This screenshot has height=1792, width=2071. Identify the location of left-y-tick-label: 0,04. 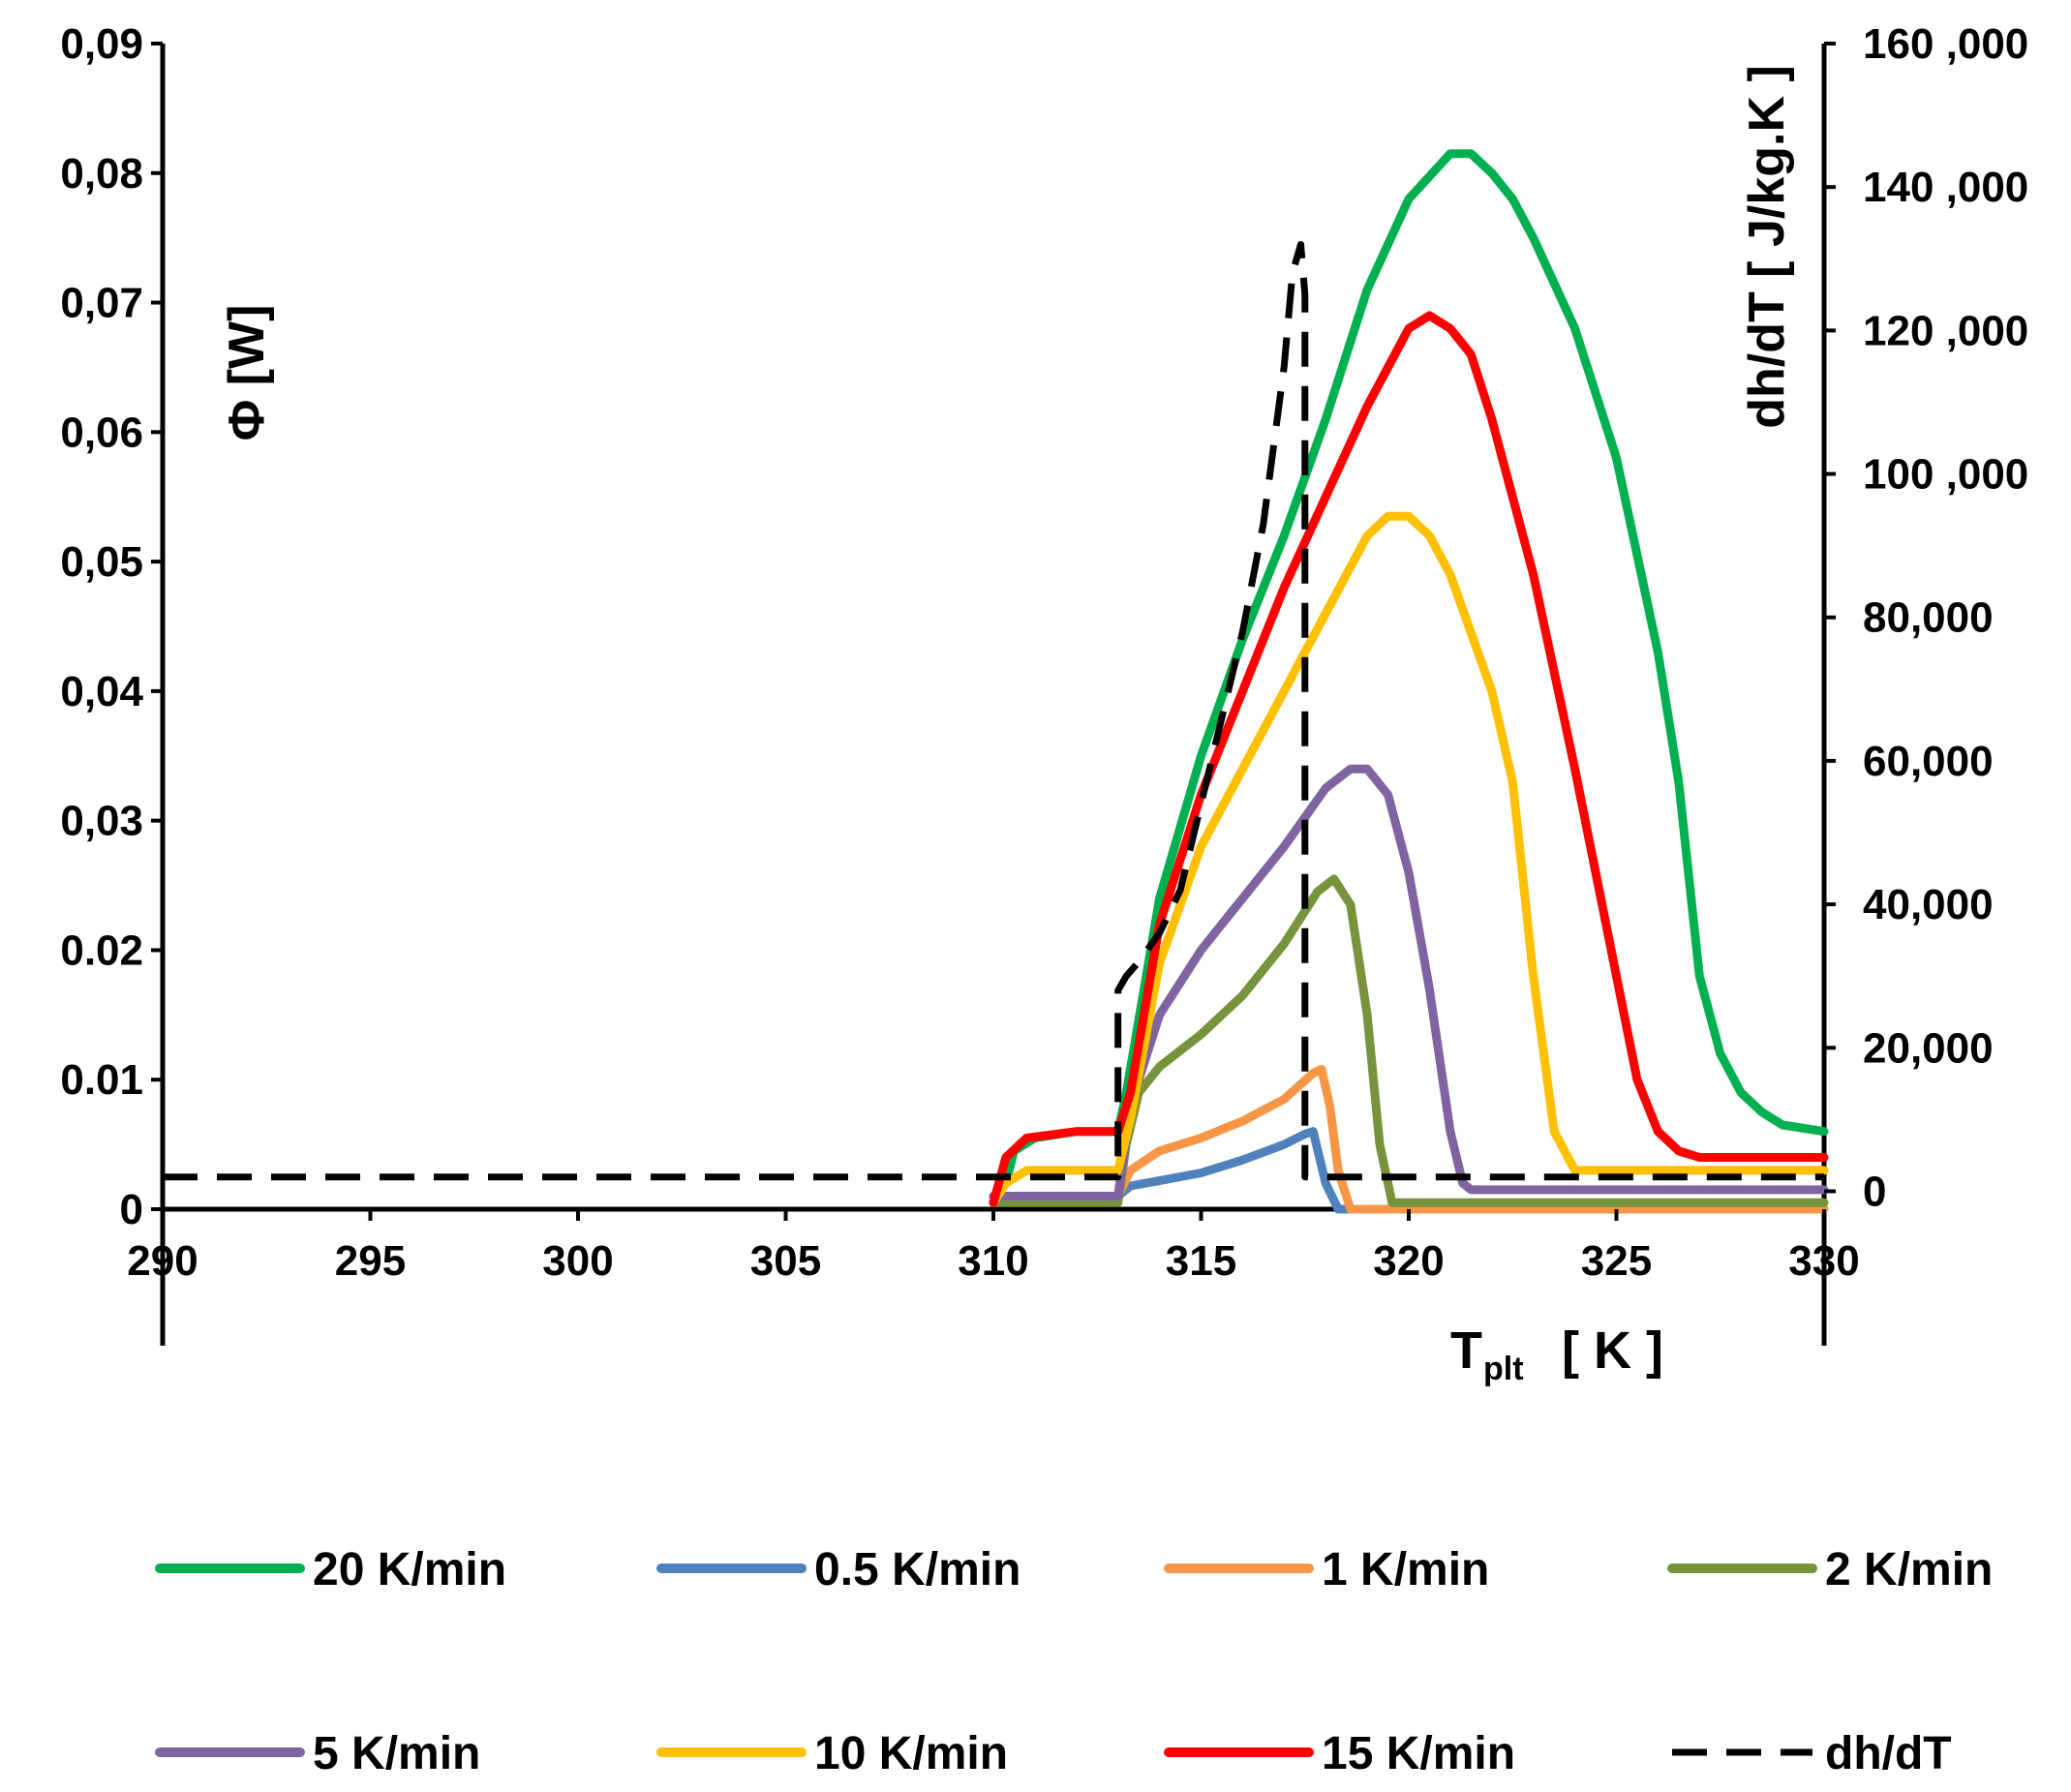
(102, 692).